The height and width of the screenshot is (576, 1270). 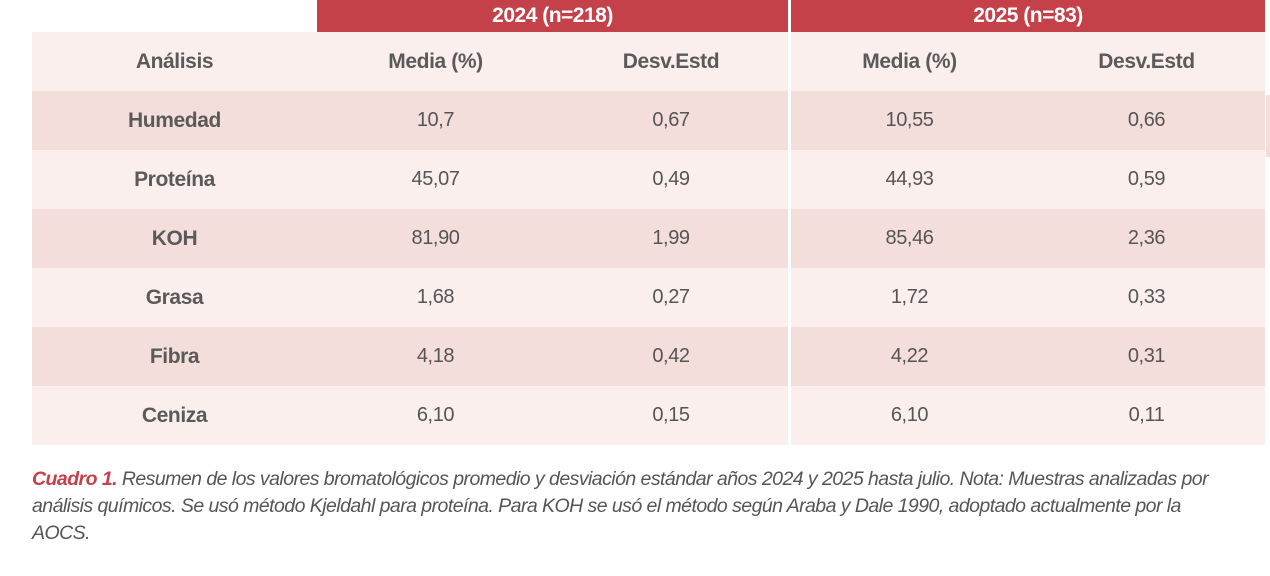 I want to click on table-row: Ceniza 6,10 0,15 6,10 0,11, so click(x=648, y=415).